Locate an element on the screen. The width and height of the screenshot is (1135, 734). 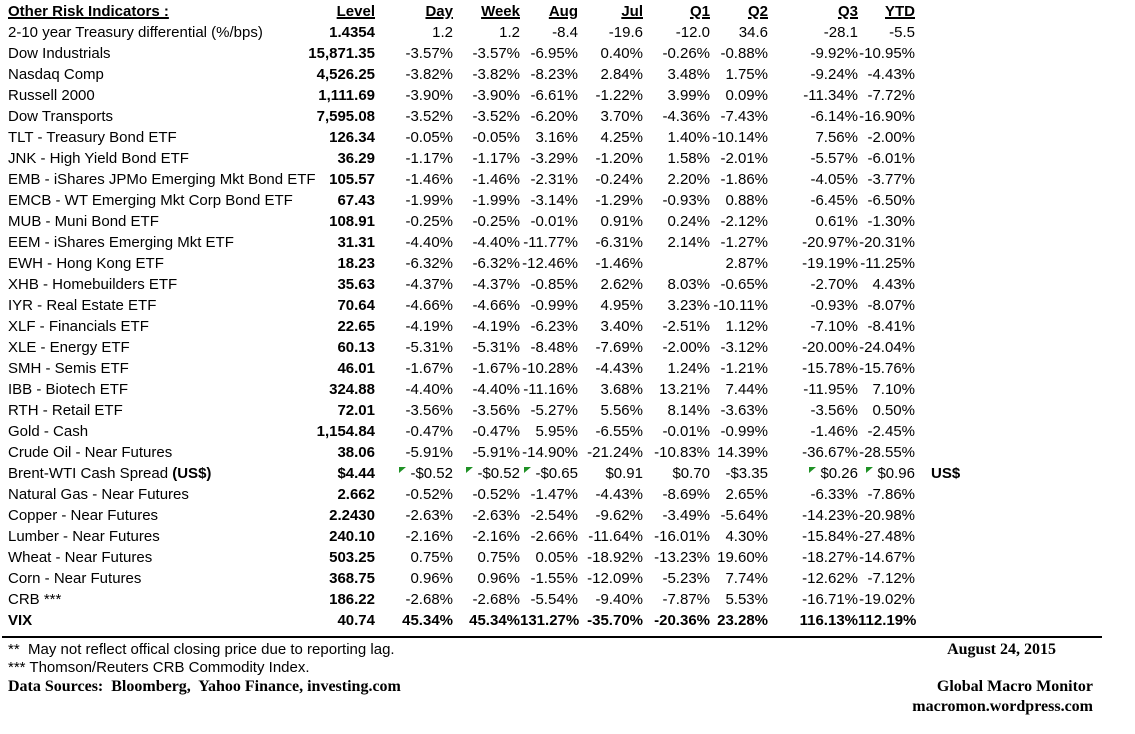
cell-q2: -10.14% is located at coordinates (739, 137).